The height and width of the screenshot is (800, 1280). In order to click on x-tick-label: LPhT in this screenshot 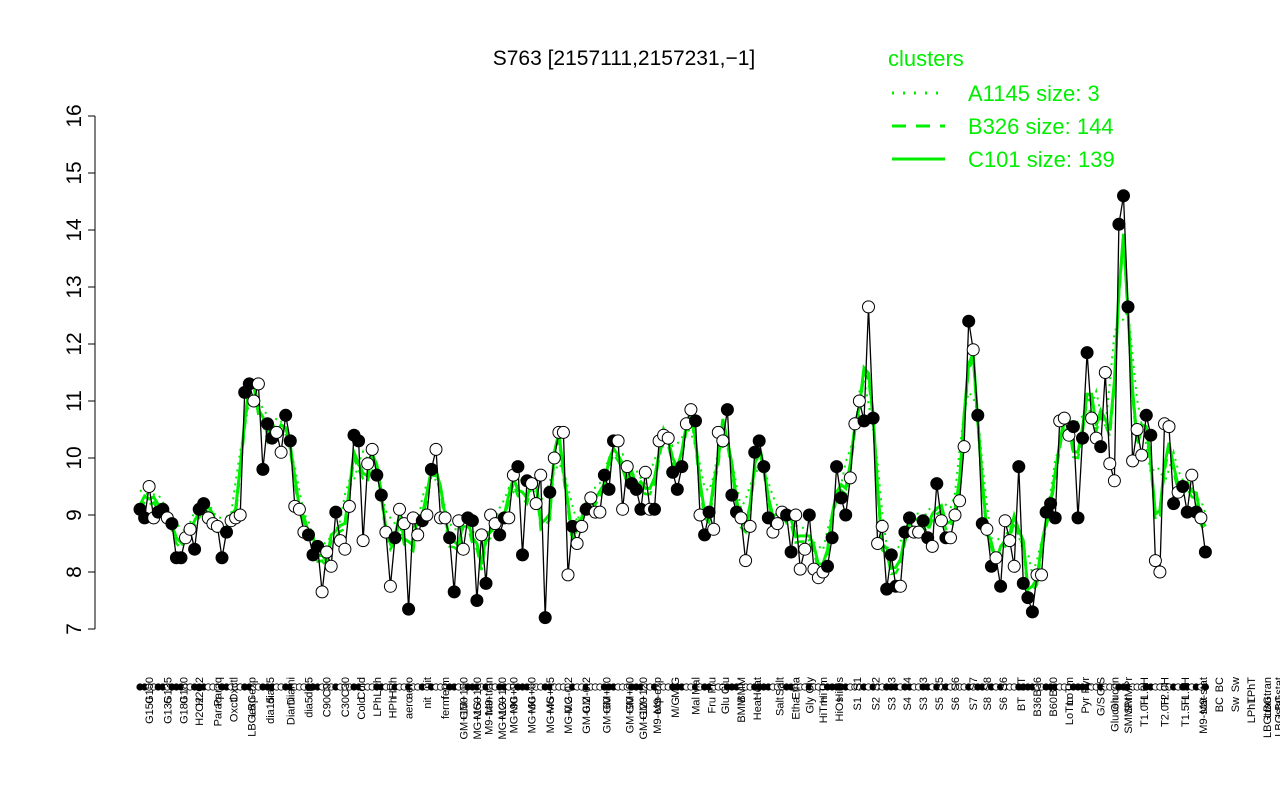, I will do `click(1252, 690)`.